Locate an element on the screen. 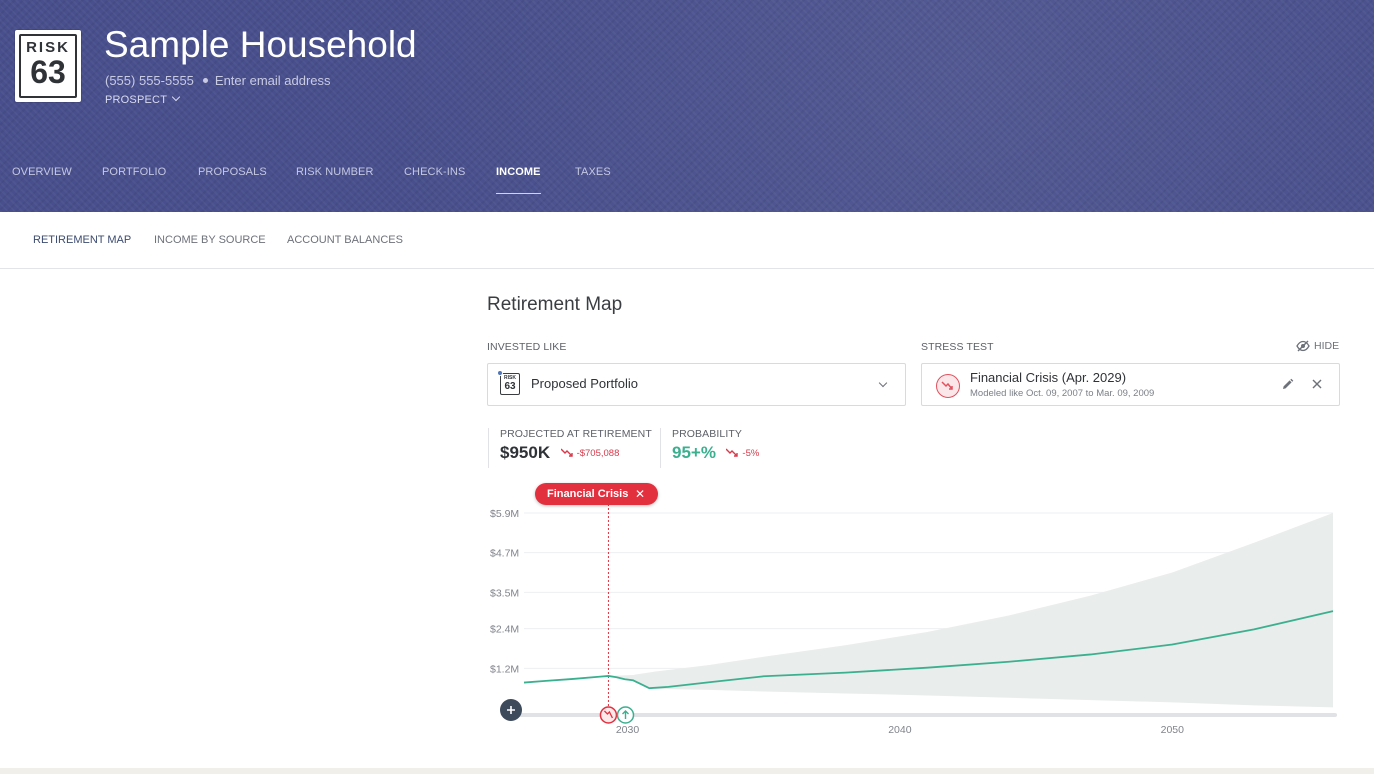  risk-badge-label: RISK is located at coordinates (48, 47).